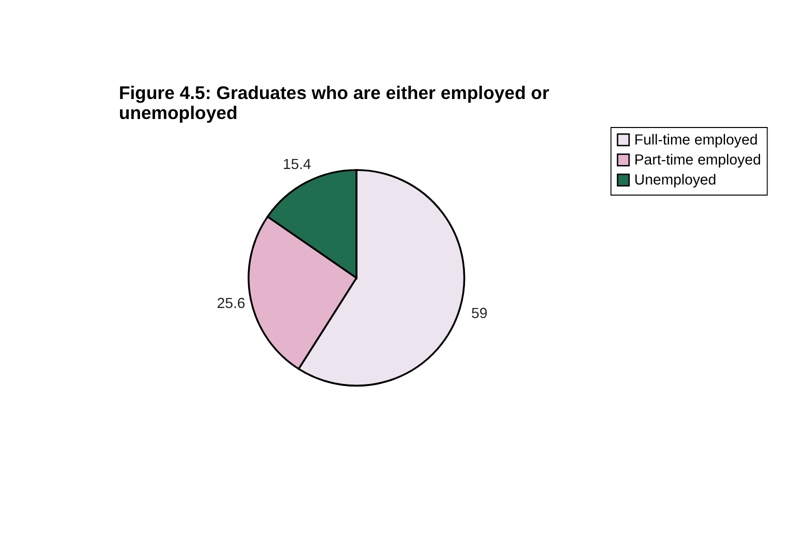 The width and height of the screenshot is (786, 535). Describe the element at coordinates (696, 140) in the screenshot. I see `legend-label: Full-time employed` at that location.